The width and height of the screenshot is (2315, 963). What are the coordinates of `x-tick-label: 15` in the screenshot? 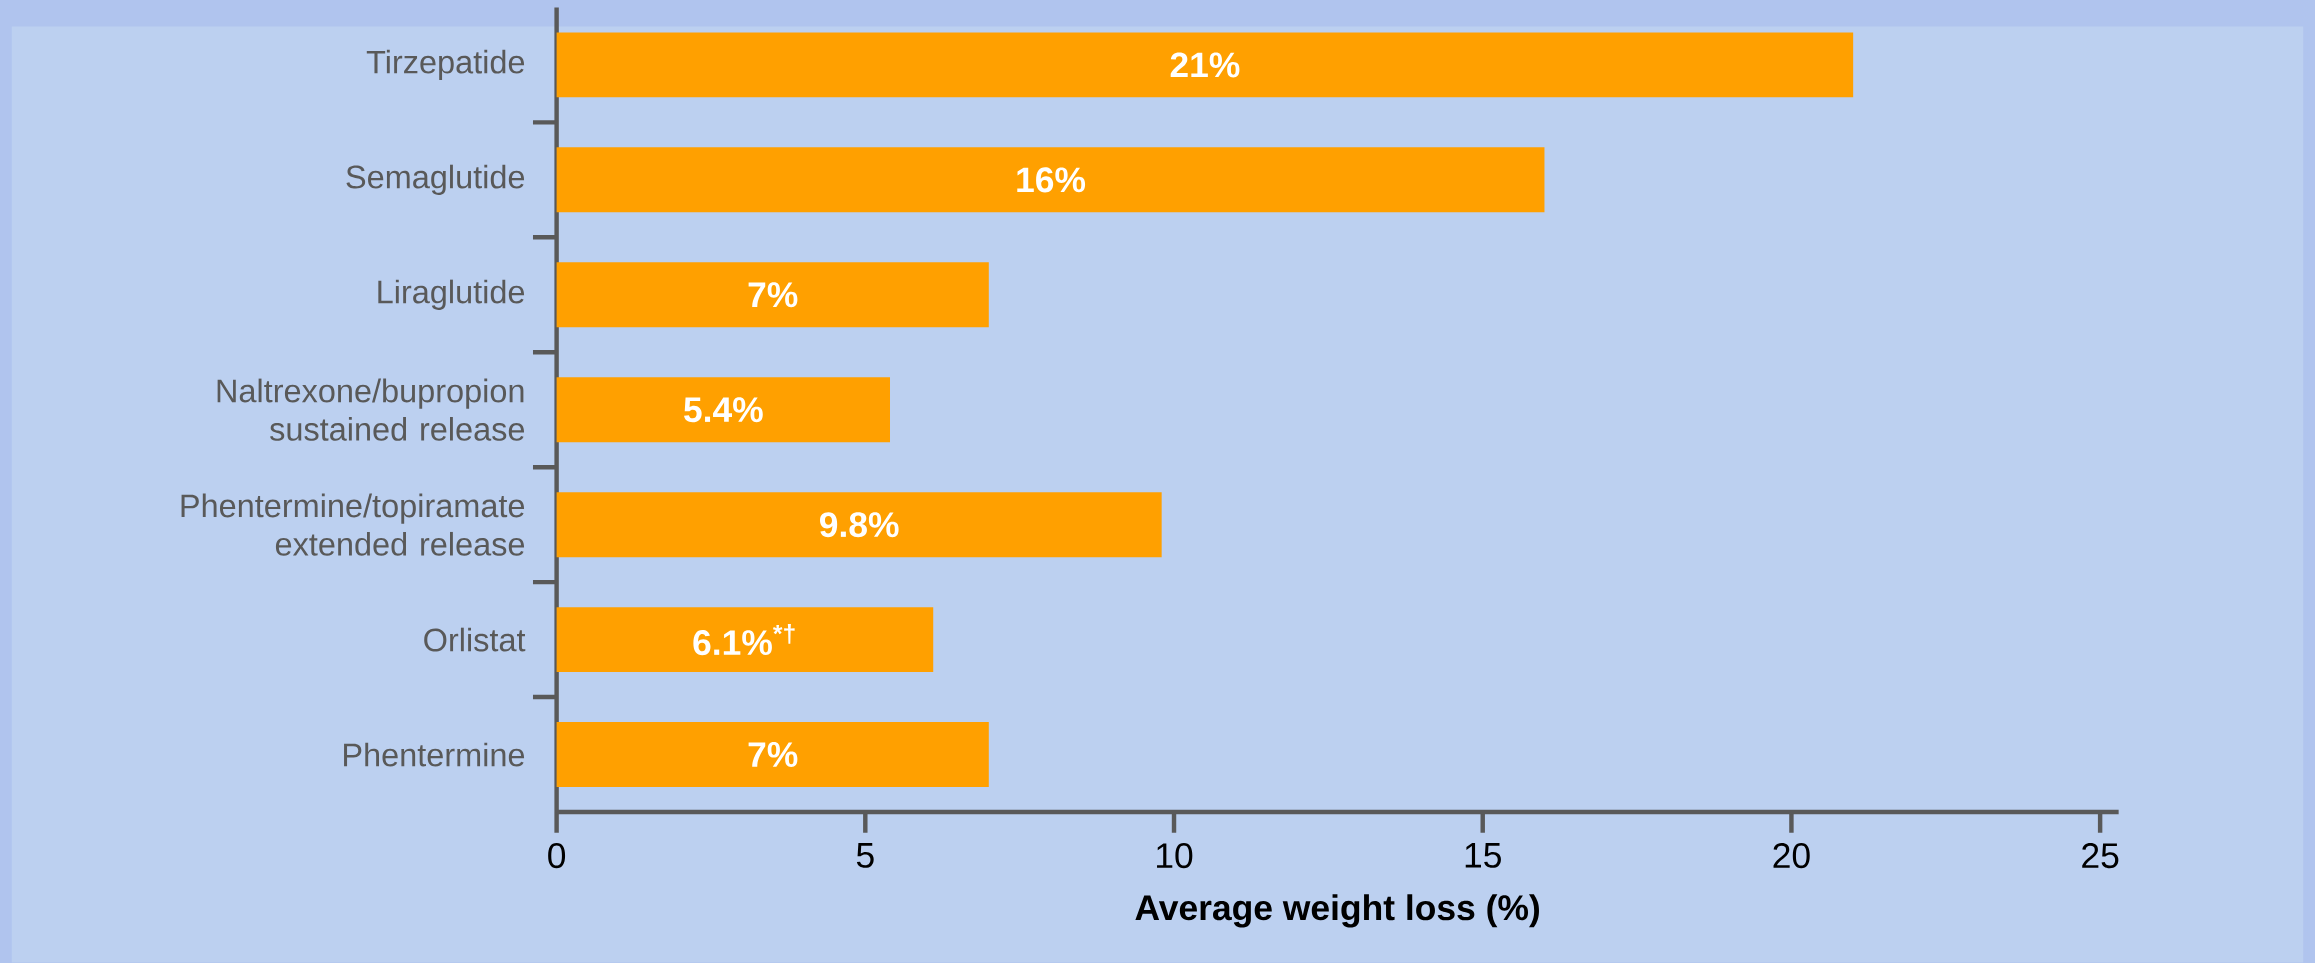 It's located at (1483, 856).